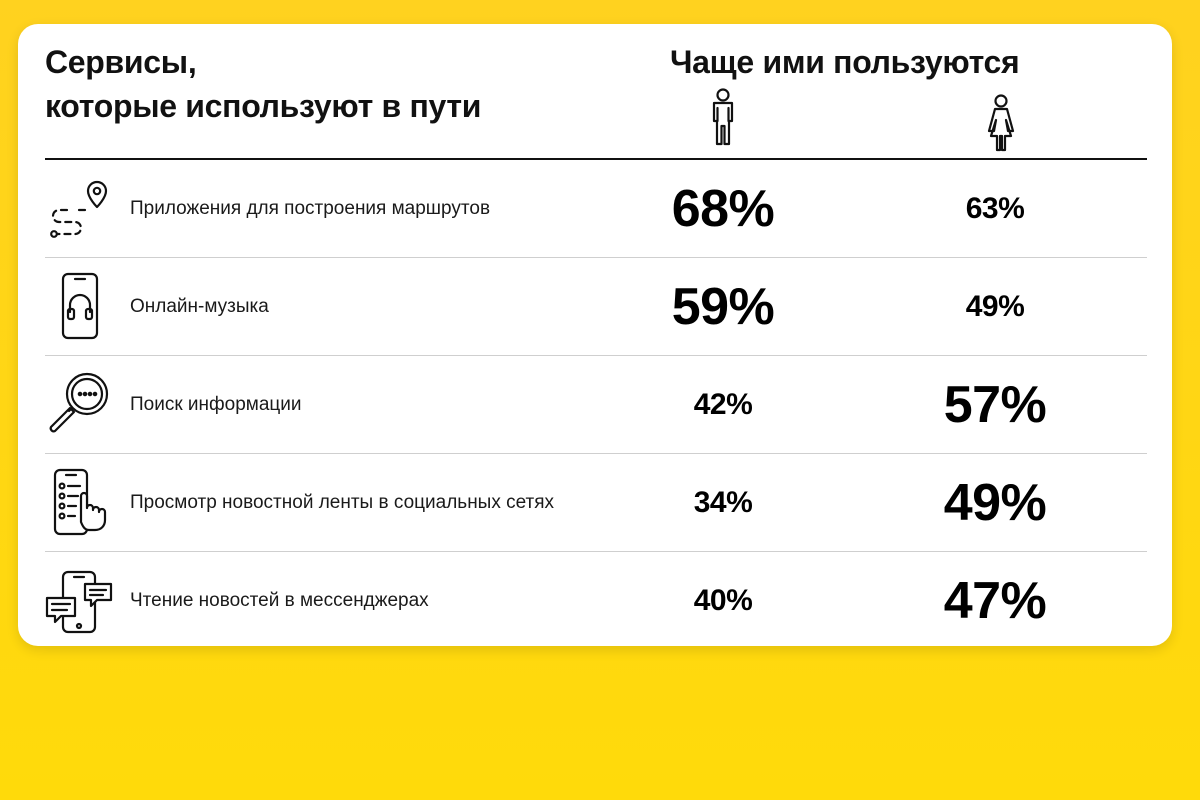  I want to click on title-line-2: которые используют в пути, so click(263, 106).